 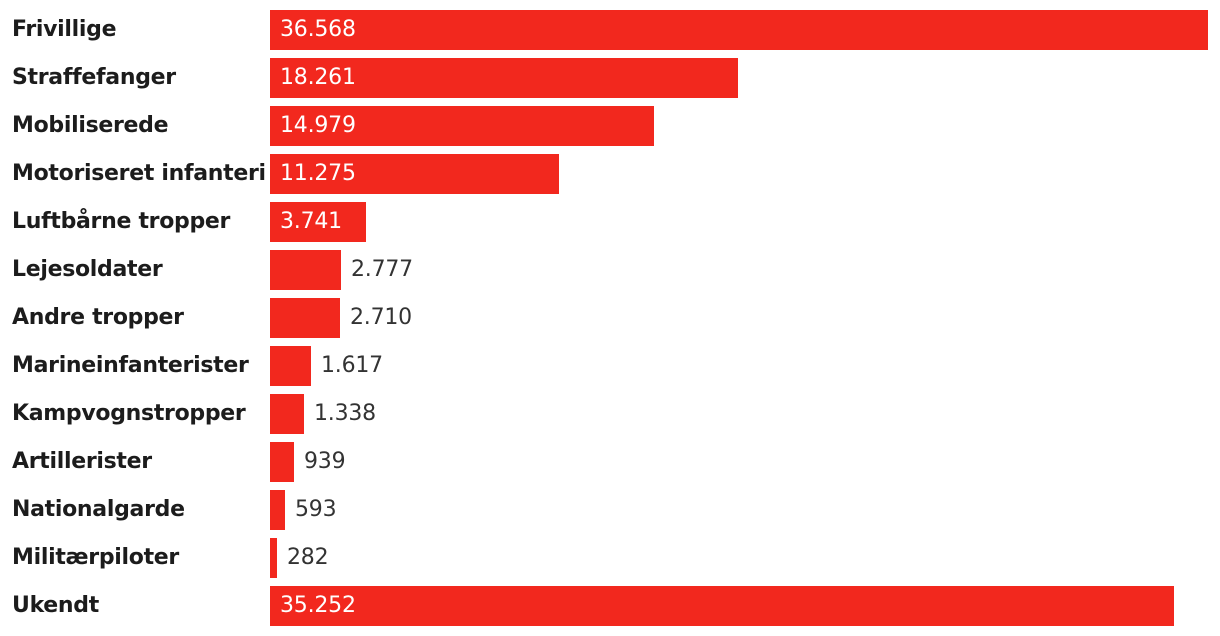 I want to click on value-label: 1.617, so click(x=352, y=365).